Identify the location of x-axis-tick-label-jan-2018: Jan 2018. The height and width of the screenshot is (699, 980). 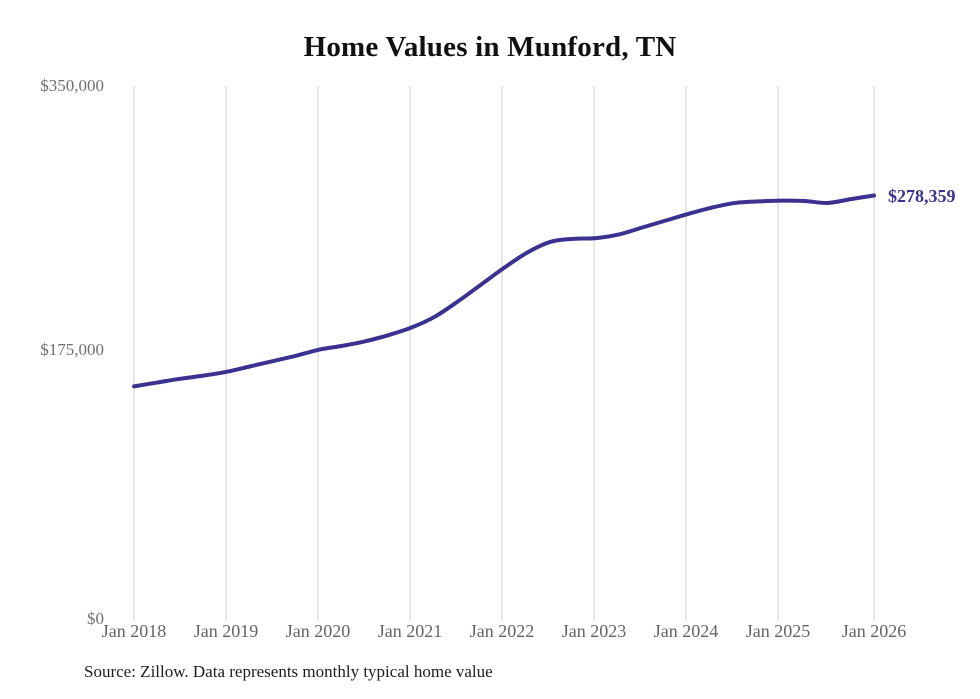
(134, 631).